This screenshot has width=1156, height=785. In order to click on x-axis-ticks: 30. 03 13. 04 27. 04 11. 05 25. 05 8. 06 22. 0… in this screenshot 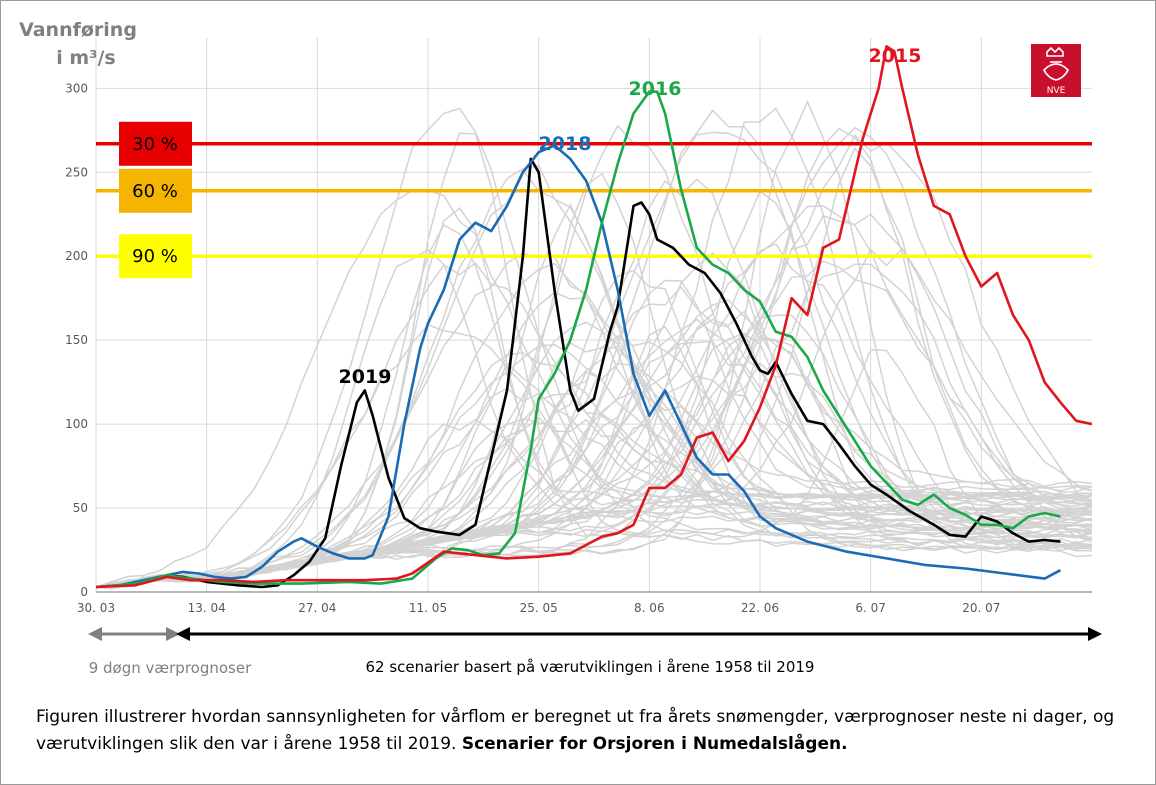, I will do `click(539, 608)`.